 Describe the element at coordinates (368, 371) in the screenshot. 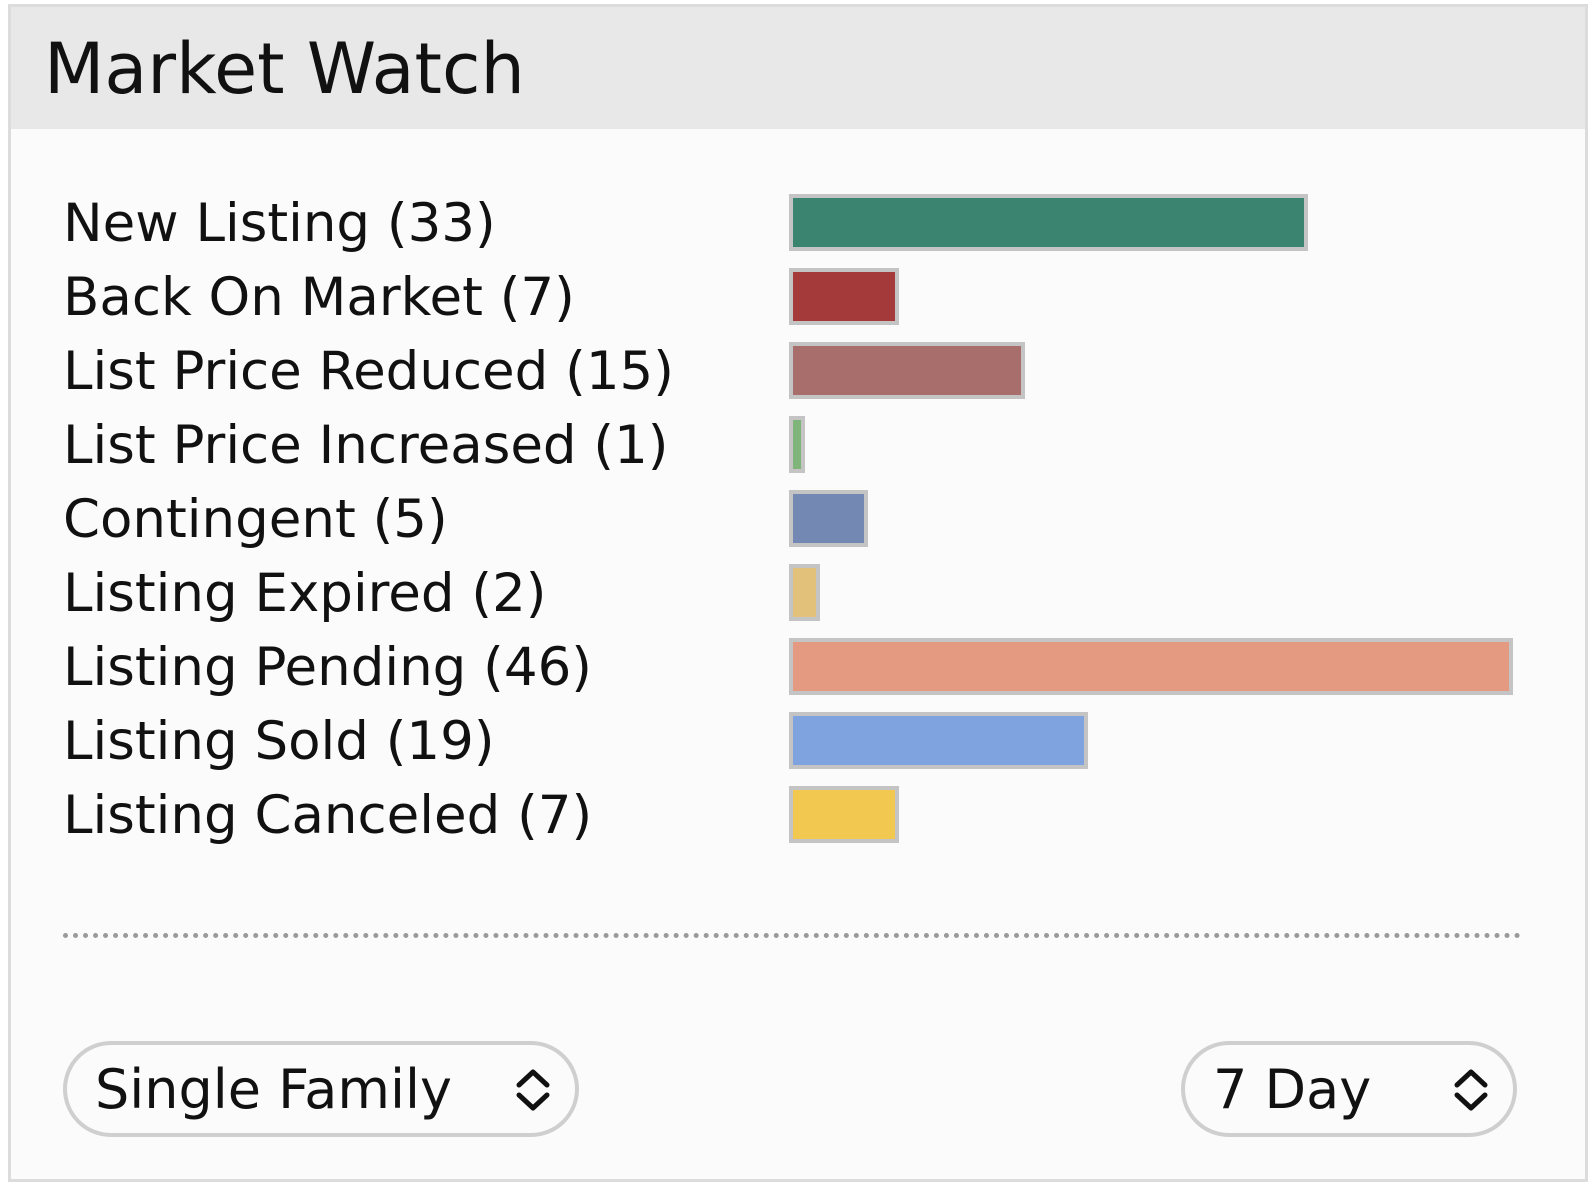

I see `stat-label: List Price Reduced (15)` at that location.